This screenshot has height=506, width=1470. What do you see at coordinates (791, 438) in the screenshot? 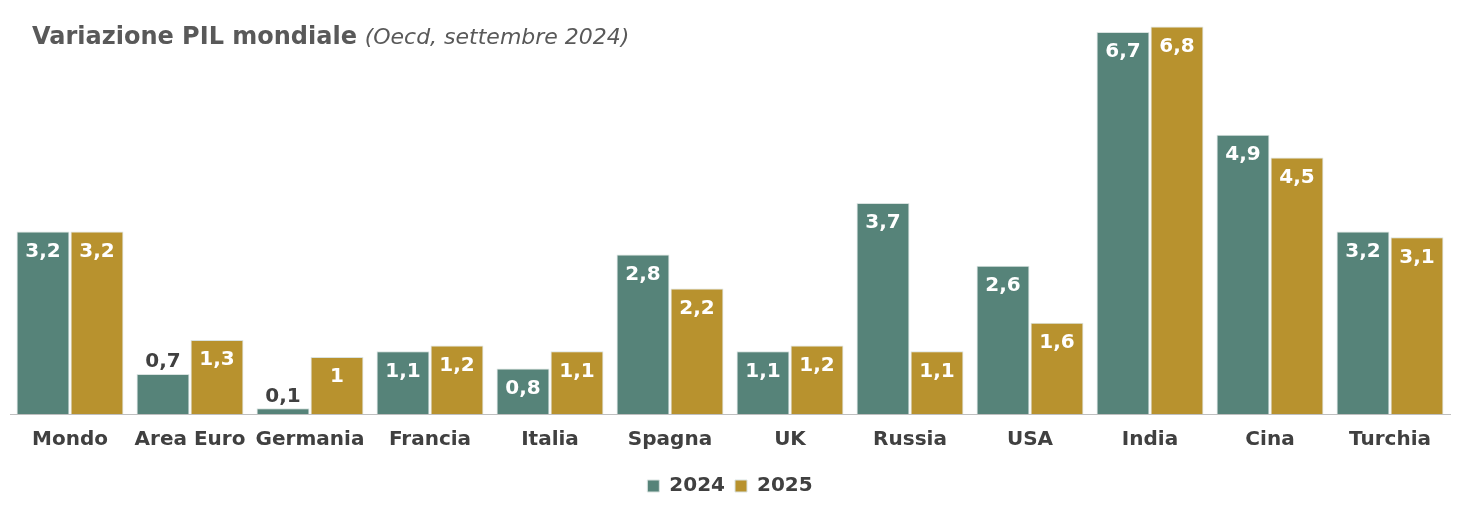
I see `x-tick-label: UK` at bounding box center [791, 438].